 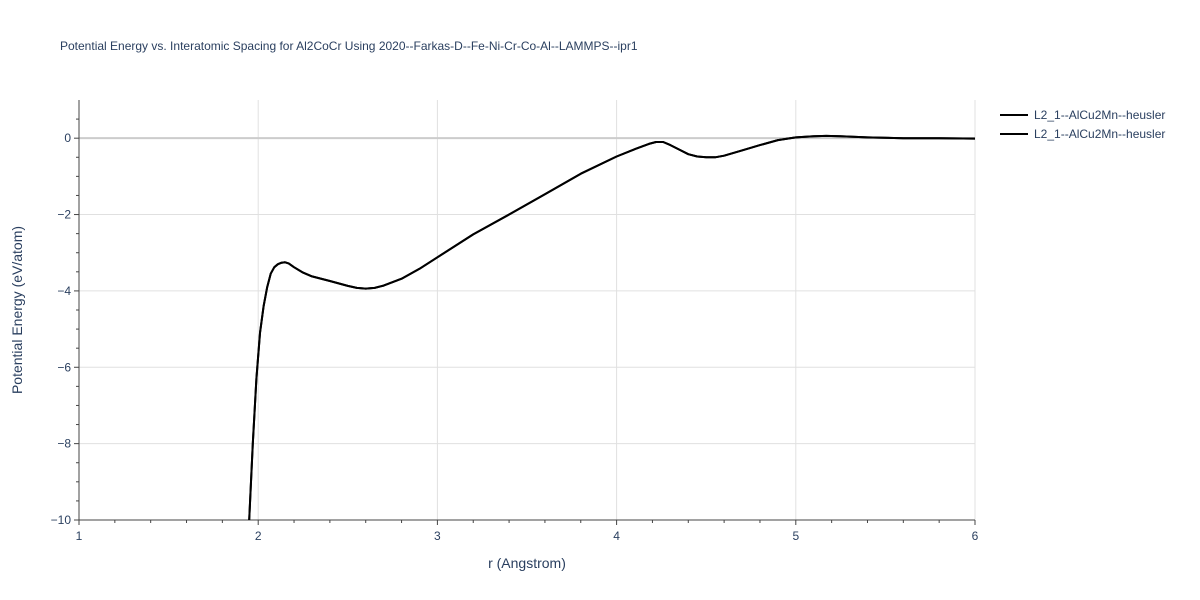 What do you see at coordinates (79, 536) in the screenshot?
I see `x-tick-label: 1` at bounding box center [79, 536].